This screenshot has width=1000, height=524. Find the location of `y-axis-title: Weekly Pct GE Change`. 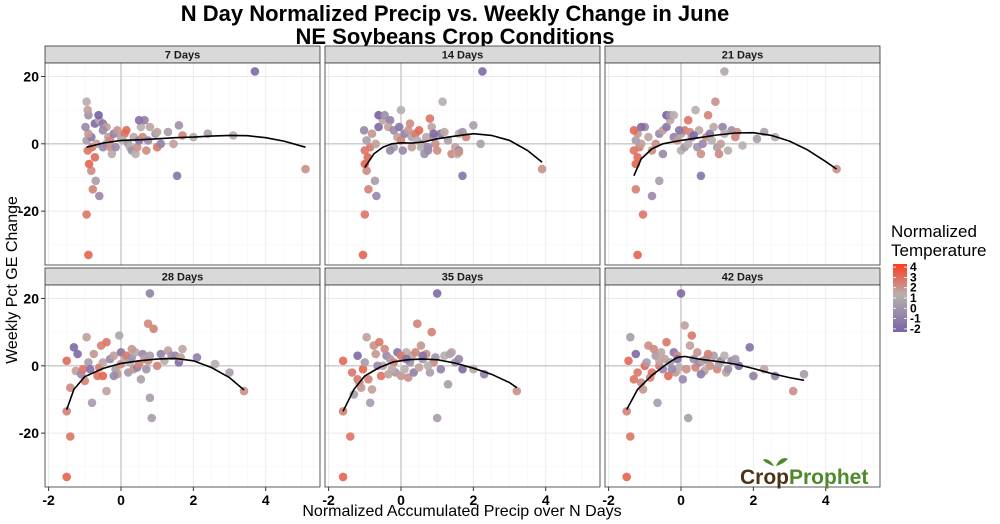

y-axis-title: Weekly Pct GE Change is located at coordinates (12, 280).